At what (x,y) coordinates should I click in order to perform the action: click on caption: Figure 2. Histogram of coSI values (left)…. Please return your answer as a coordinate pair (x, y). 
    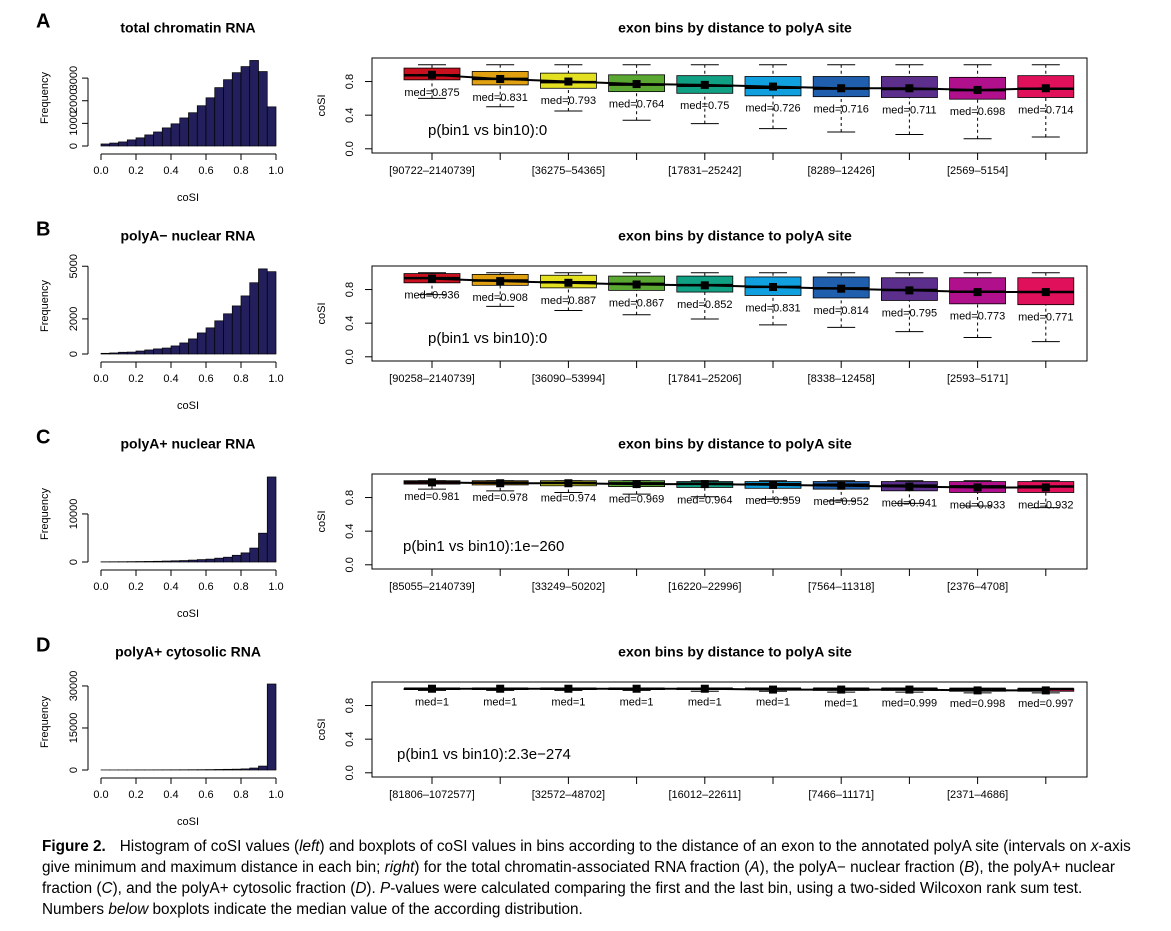
    Looking at the image, I should click on (589, 878).